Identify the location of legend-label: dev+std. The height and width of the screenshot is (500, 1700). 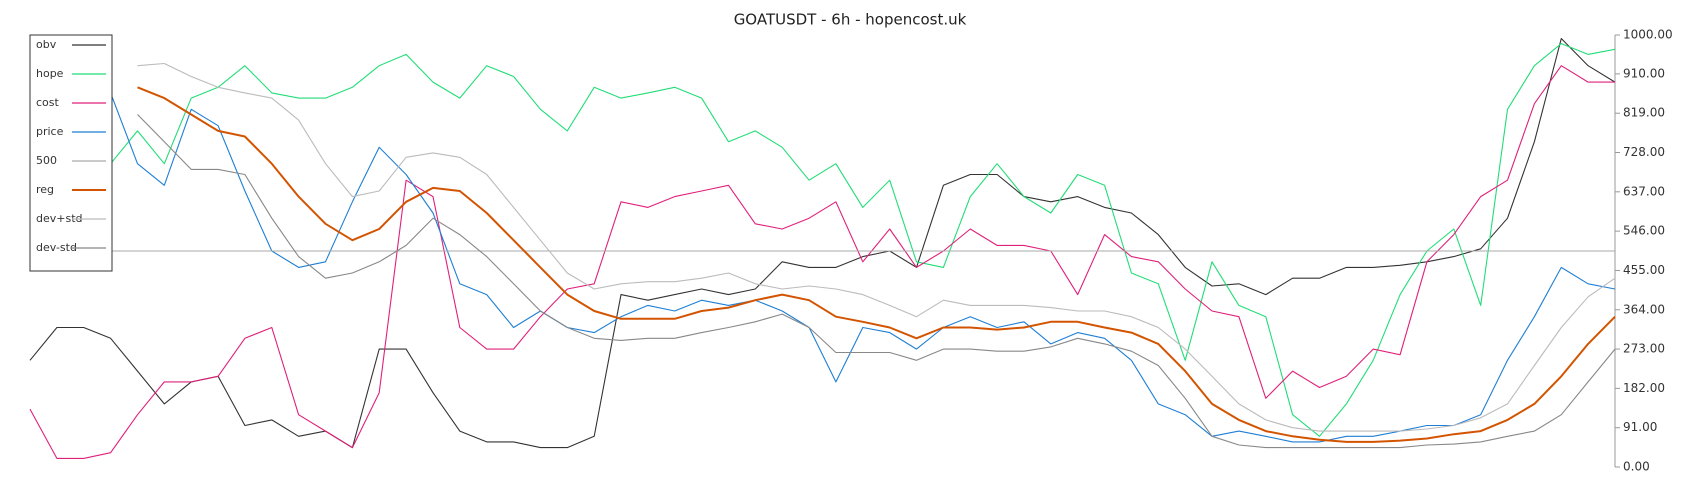
(59, 218).